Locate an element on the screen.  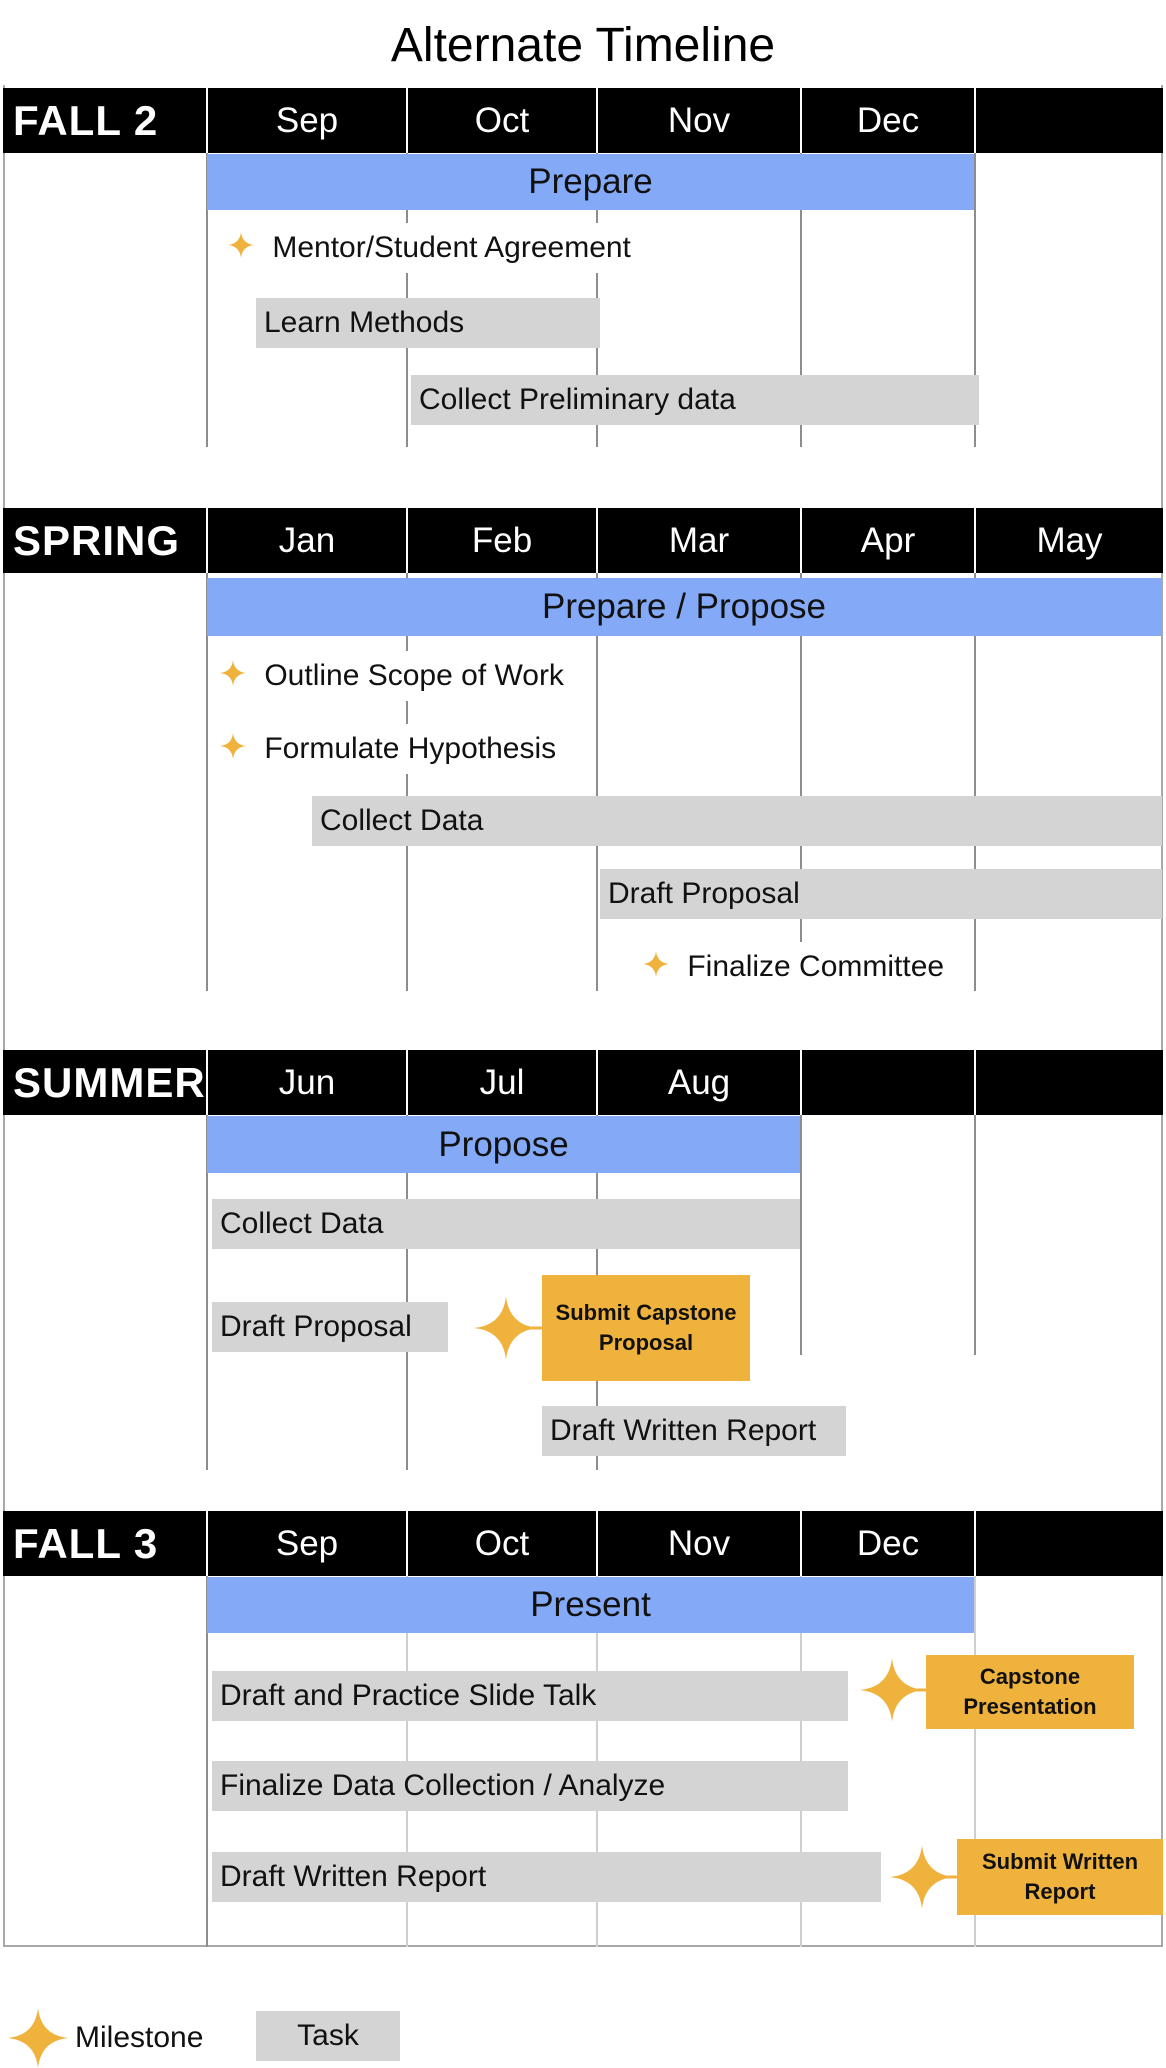
season-label: SPRING is located at coordinates (97, 540).